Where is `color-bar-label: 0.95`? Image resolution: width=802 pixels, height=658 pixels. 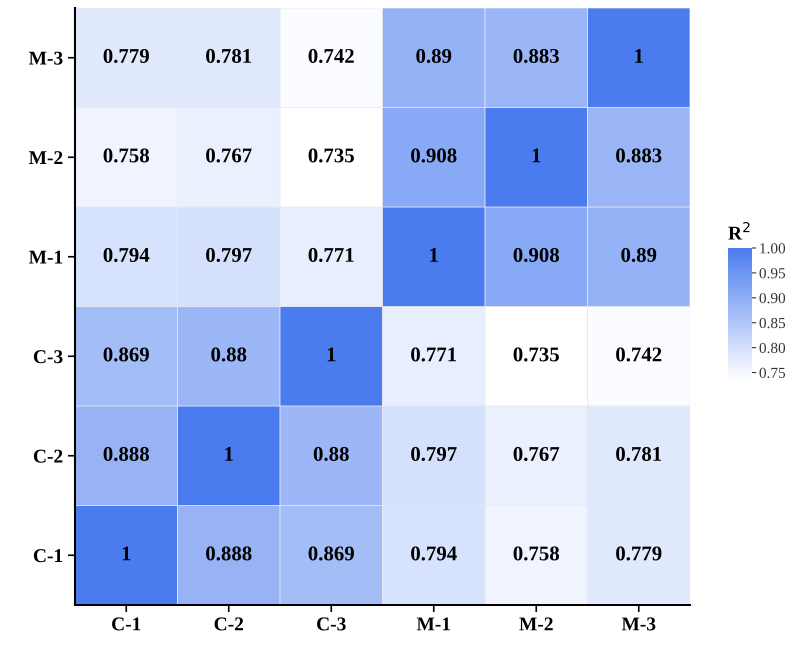 color-bar-label: 0.95 is located at coordinates (773, 273).